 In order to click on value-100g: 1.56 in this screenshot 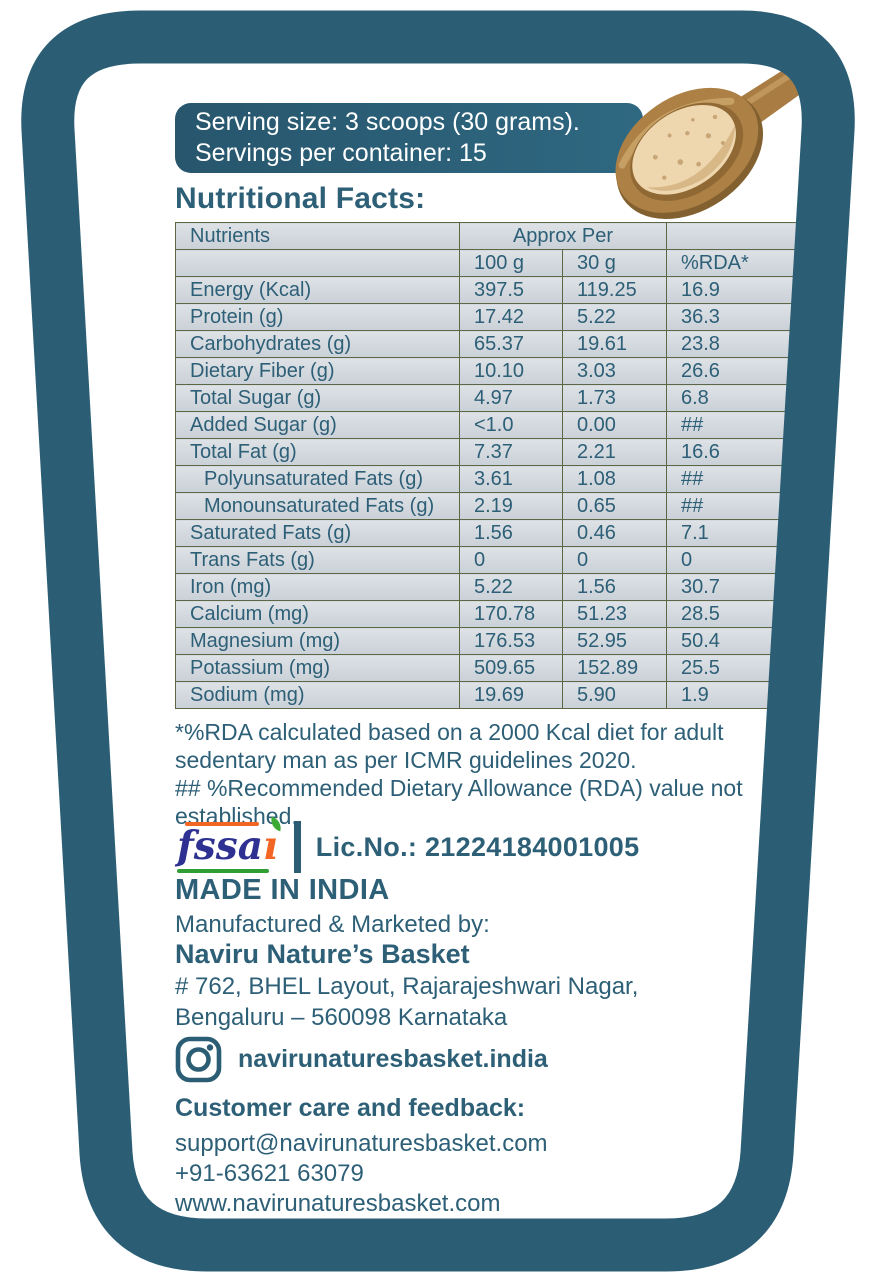, I will do `click(511, 533)`.